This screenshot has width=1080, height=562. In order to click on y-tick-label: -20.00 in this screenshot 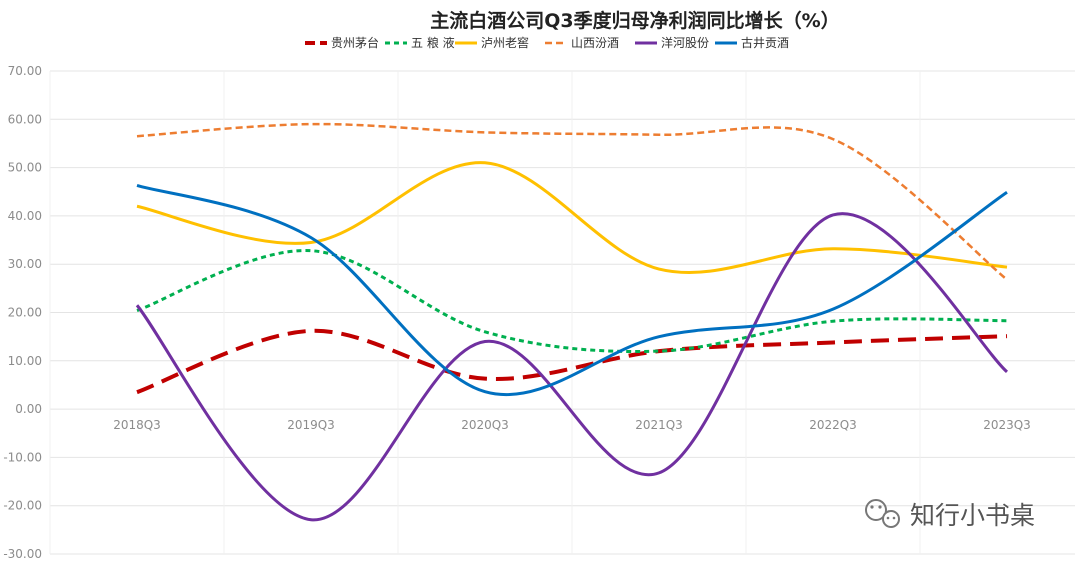, I will do `click(22, 506)`.